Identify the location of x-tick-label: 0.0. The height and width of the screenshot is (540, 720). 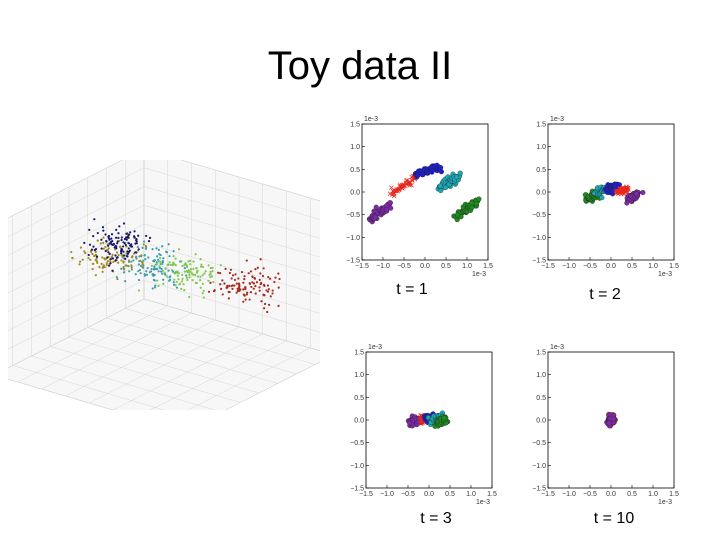
(611, 494).